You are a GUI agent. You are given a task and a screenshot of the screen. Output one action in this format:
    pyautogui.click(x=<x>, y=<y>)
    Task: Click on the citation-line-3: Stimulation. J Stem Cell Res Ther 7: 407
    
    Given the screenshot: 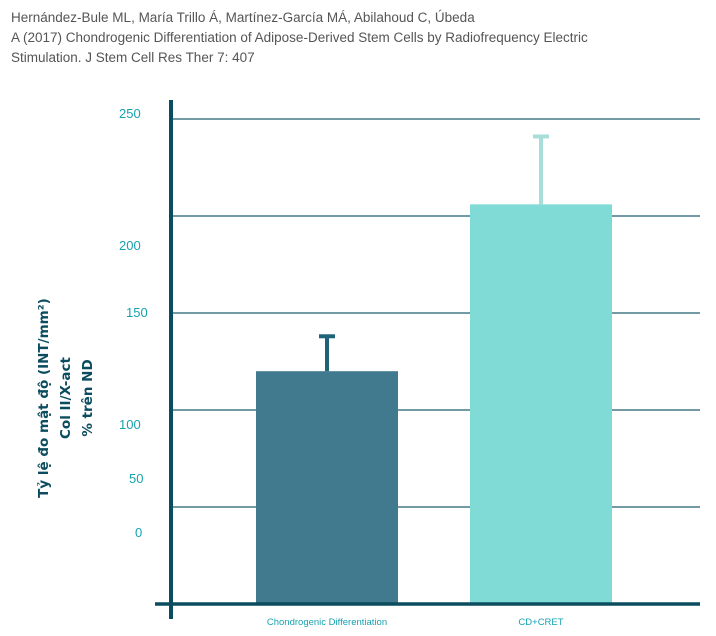 What is the action you would take?
    pyautogui.click(x=133, y=57)
    